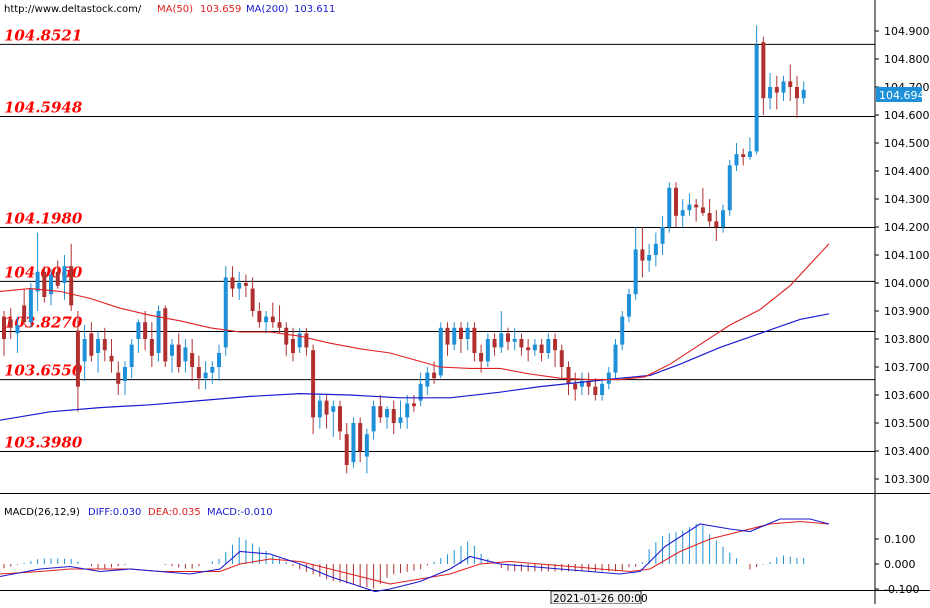 The height and width of the screenshot is (608, 930). What do you see at coordinates (901, 589) in the screenshot?
I see `macd-tick-label: -0.100` at bounding box center [901, 589].